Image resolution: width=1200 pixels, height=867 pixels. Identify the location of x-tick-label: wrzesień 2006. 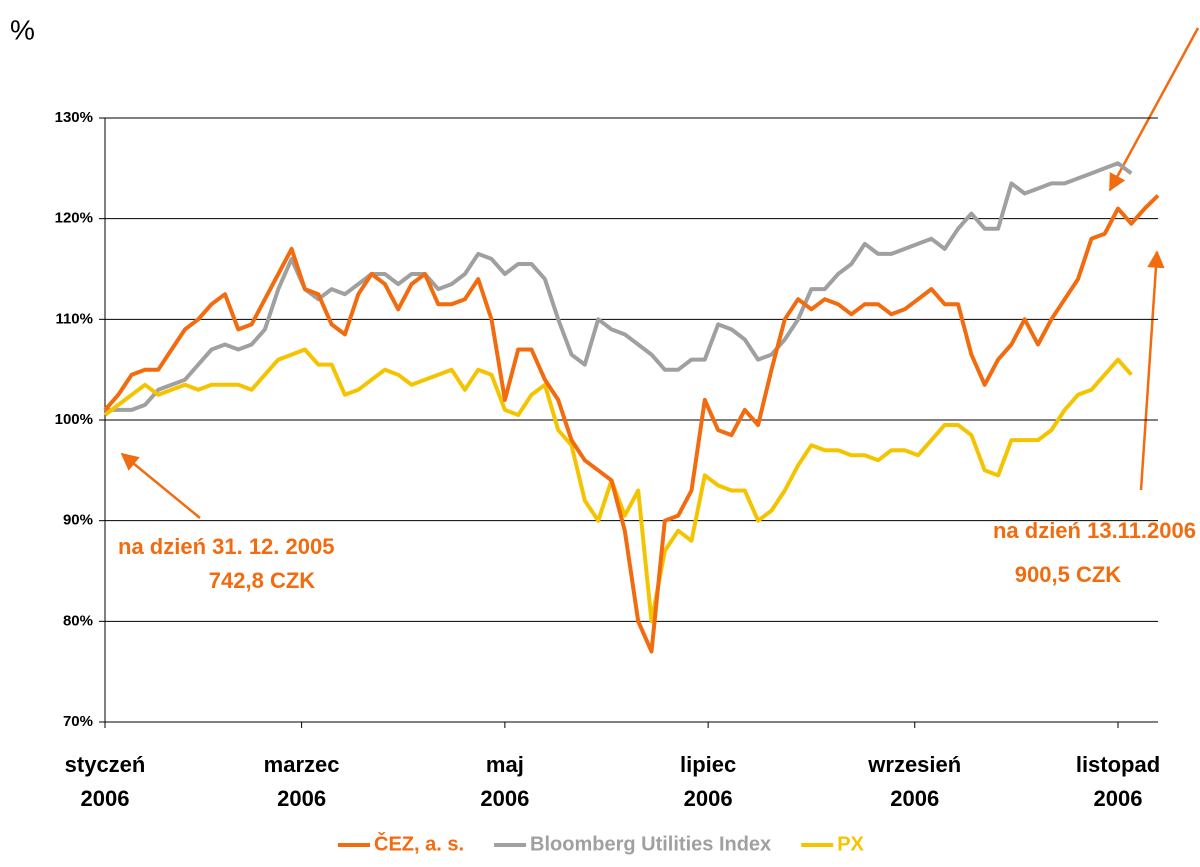
(914, 781).